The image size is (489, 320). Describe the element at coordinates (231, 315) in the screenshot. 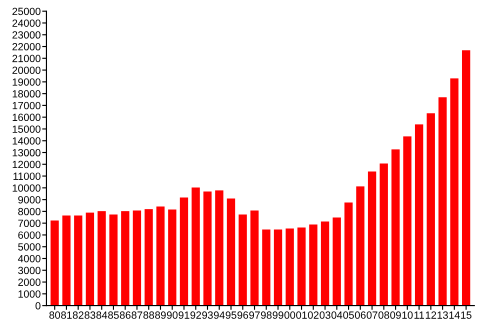

I see `x-tick-label: 95` at that location.